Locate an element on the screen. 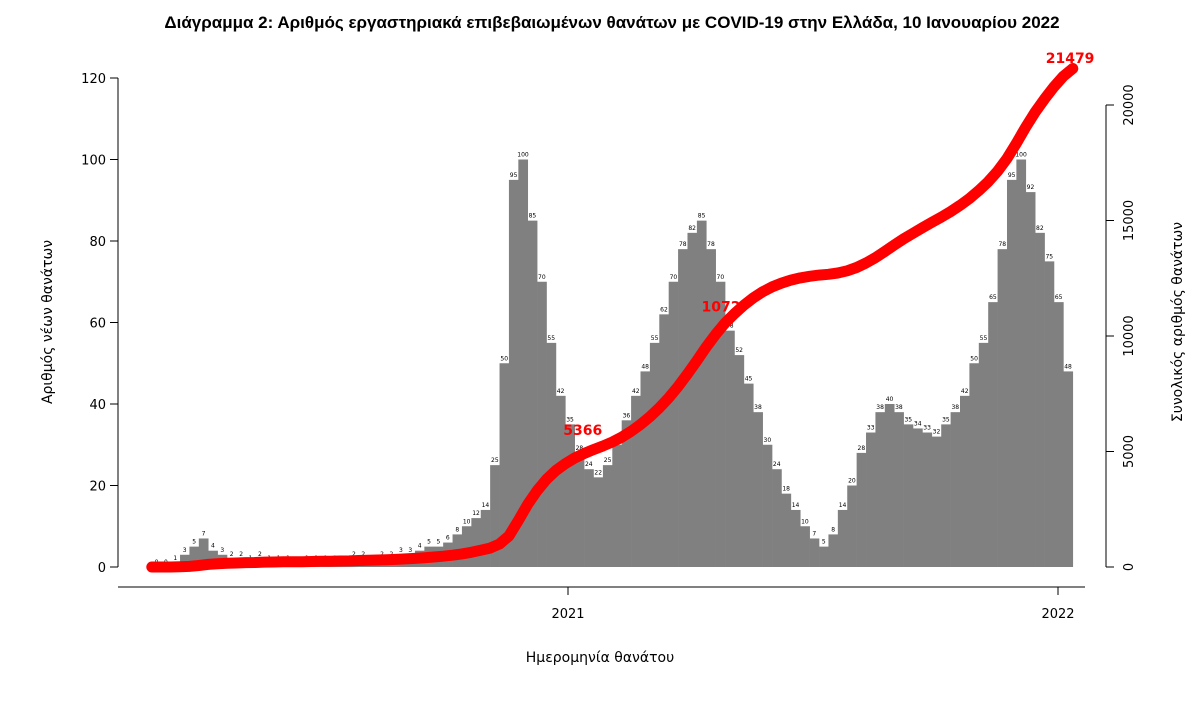 This screenshot has width=1201, height=701. bar-value-label: 48 is located at coordinates (1068, 366).